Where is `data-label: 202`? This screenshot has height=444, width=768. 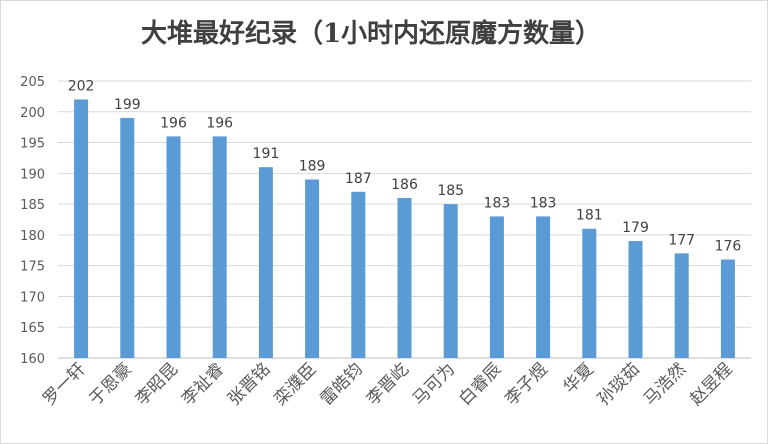 data-label: 202 is located at coordinates (81, 86).